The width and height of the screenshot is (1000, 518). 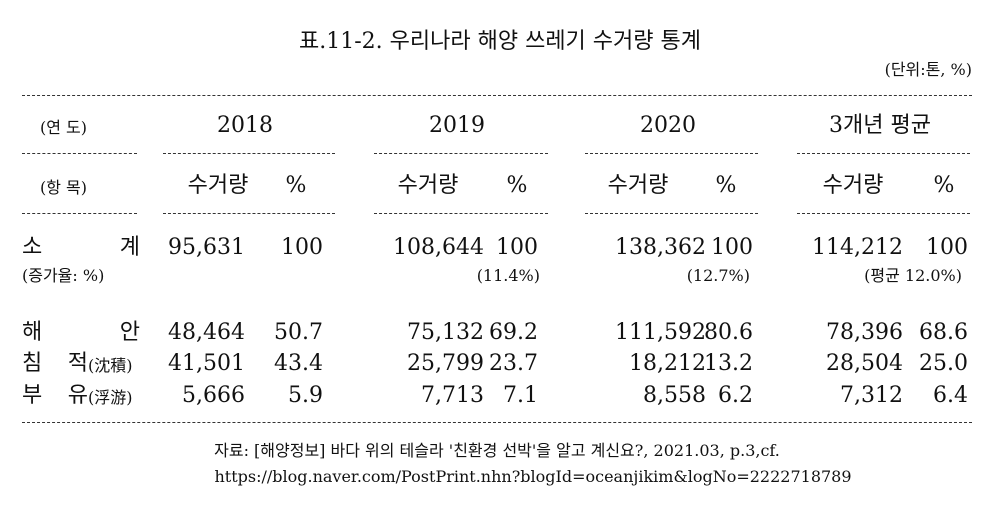 I want to click on amount: 8,558, so click(x=674, y=395).